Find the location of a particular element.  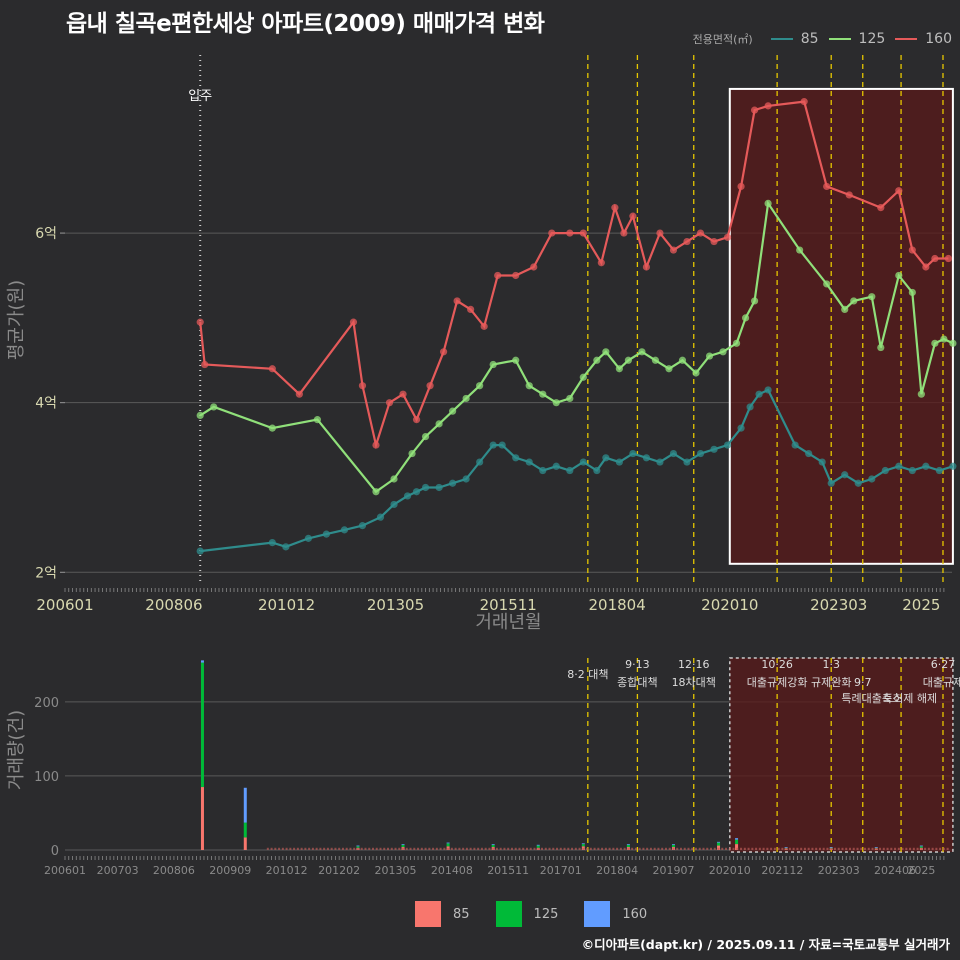

vol-annotation-11: 토허제 해제 is located at coordinates (910, 698).